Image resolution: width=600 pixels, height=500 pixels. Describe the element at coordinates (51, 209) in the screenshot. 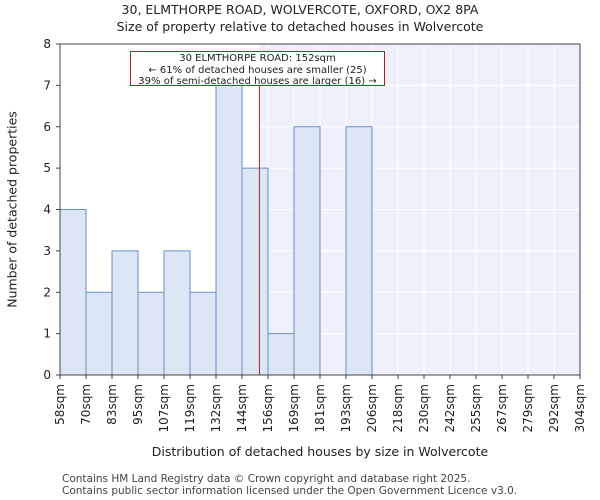

I see `y-axis: 0 1 2 3 4 5 6 7 8` at that location.